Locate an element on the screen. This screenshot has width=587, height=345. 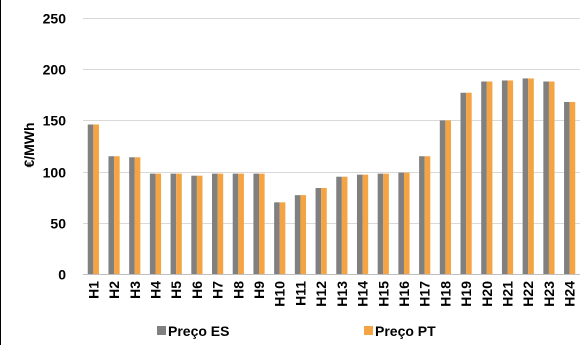
bar-es-H6 is located at coordinates (194, 224).